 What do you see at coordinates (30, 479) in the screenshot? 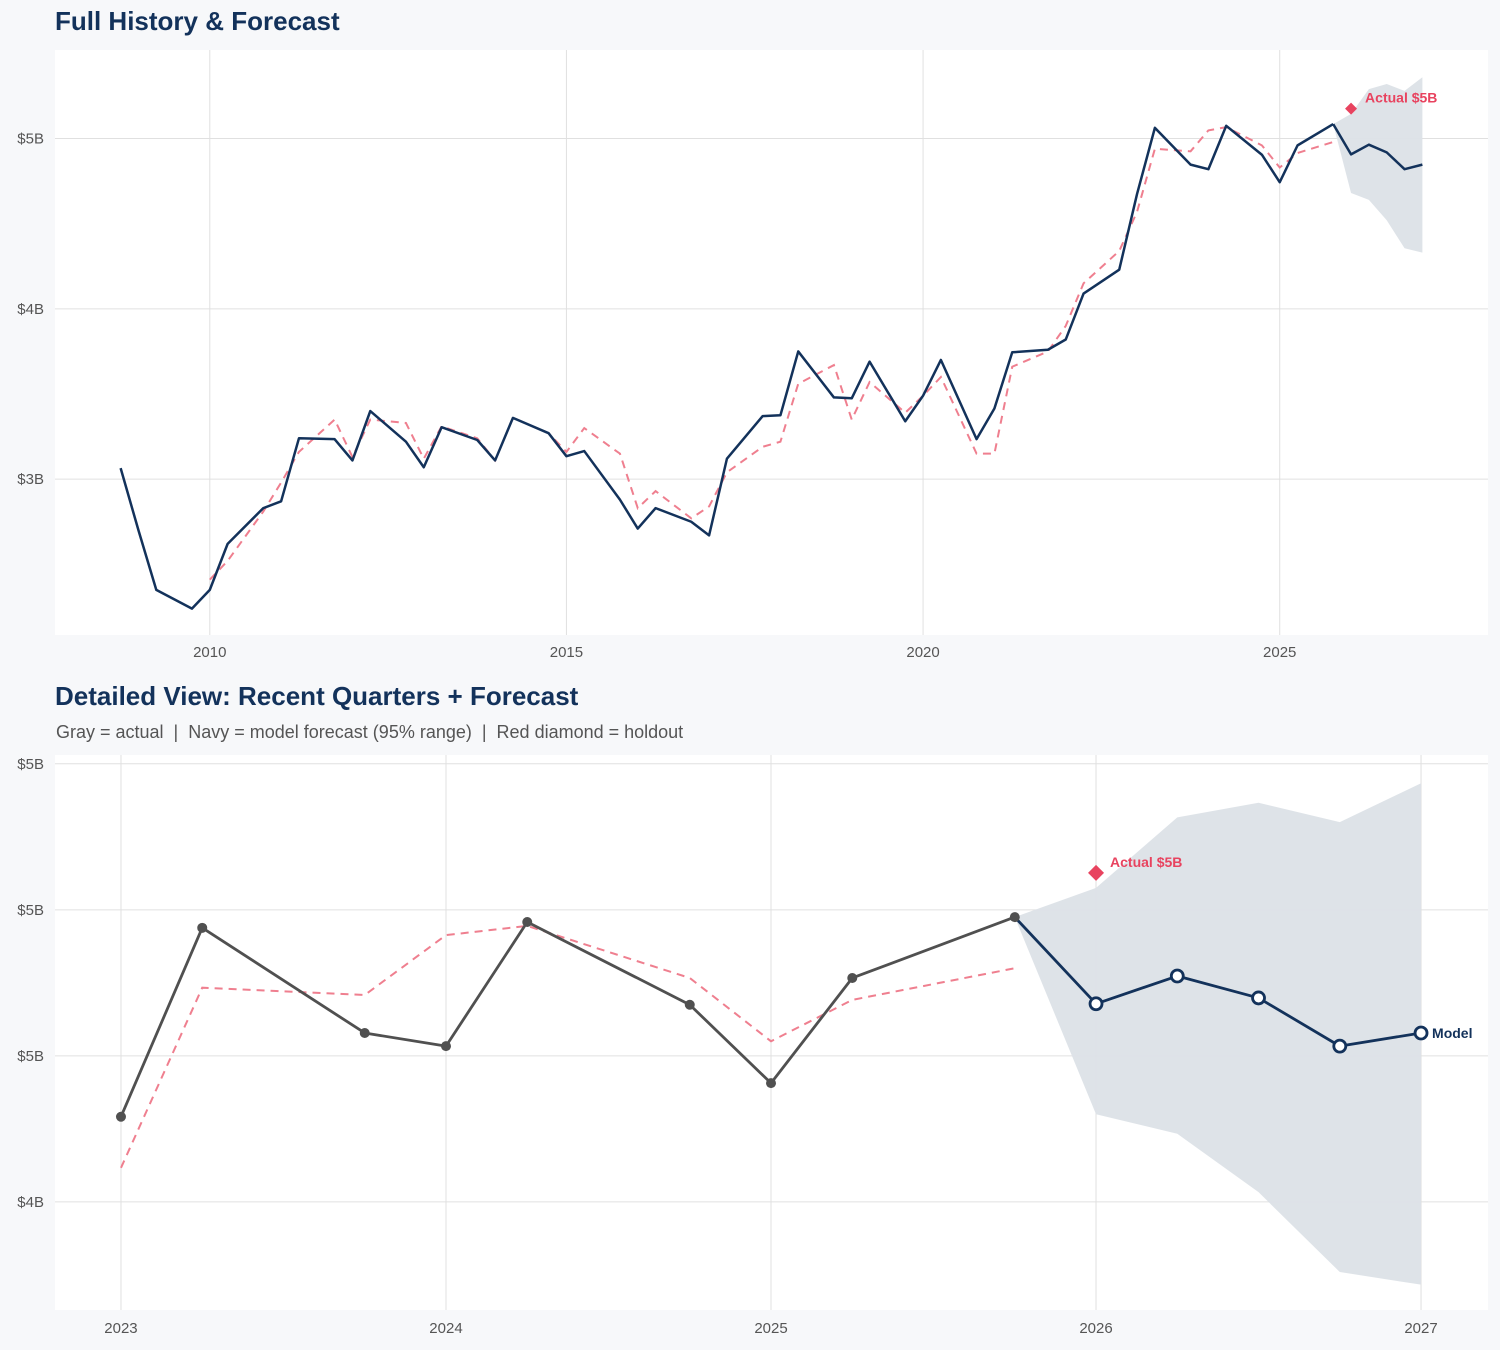
I see `y-tick-label: $3B` at bounding box center [30, 479].